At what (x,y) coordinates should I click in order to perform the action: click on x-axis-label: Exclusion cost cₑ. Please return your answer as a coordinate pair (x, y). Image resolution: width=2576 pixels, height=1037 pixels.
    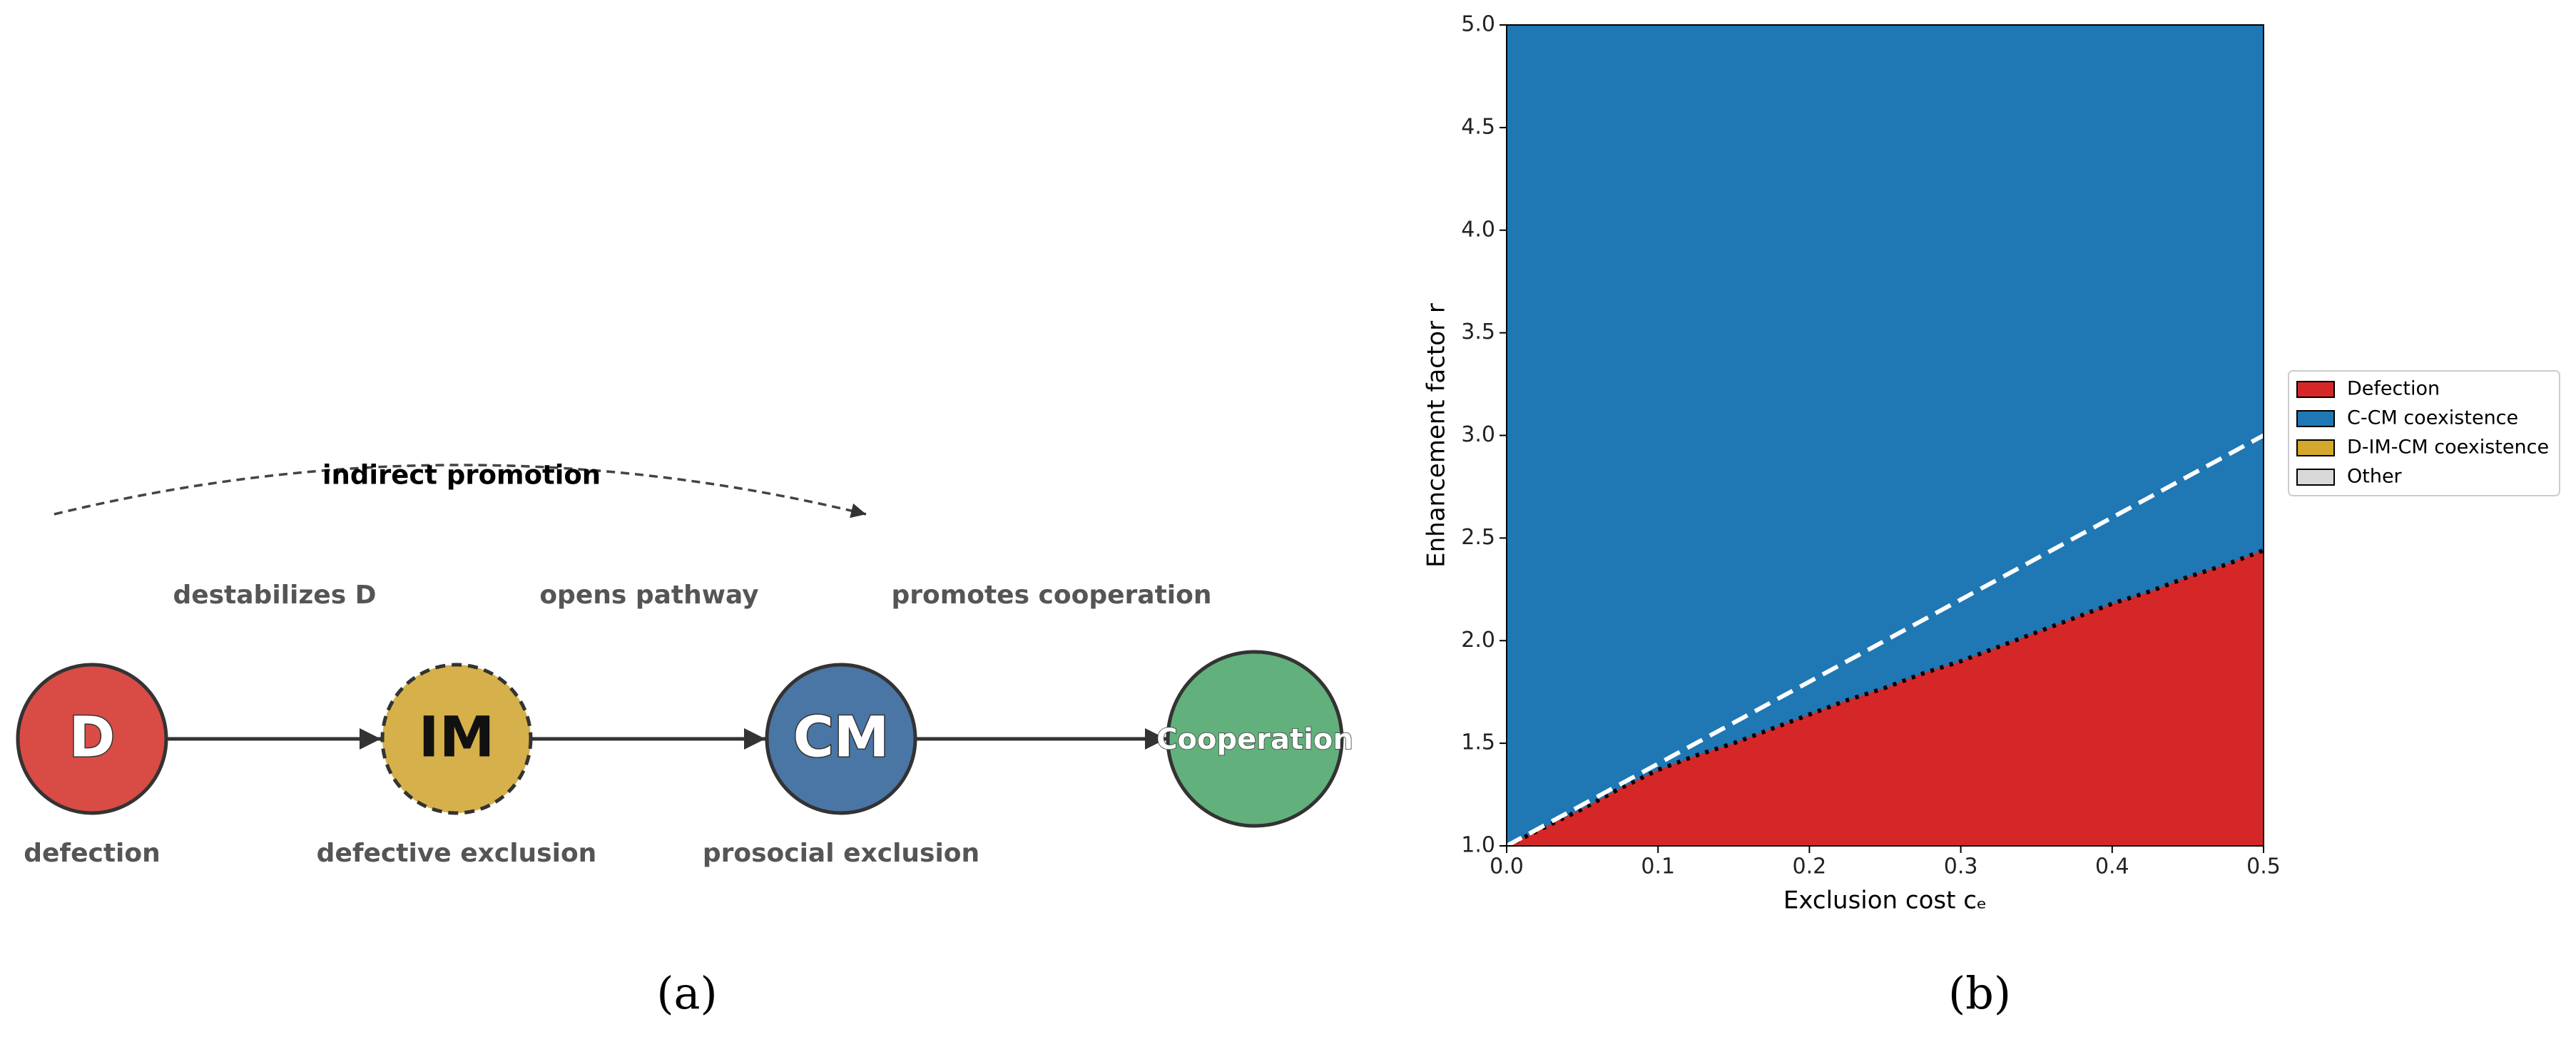
    Looking at the image, I should click on (1885, 901).